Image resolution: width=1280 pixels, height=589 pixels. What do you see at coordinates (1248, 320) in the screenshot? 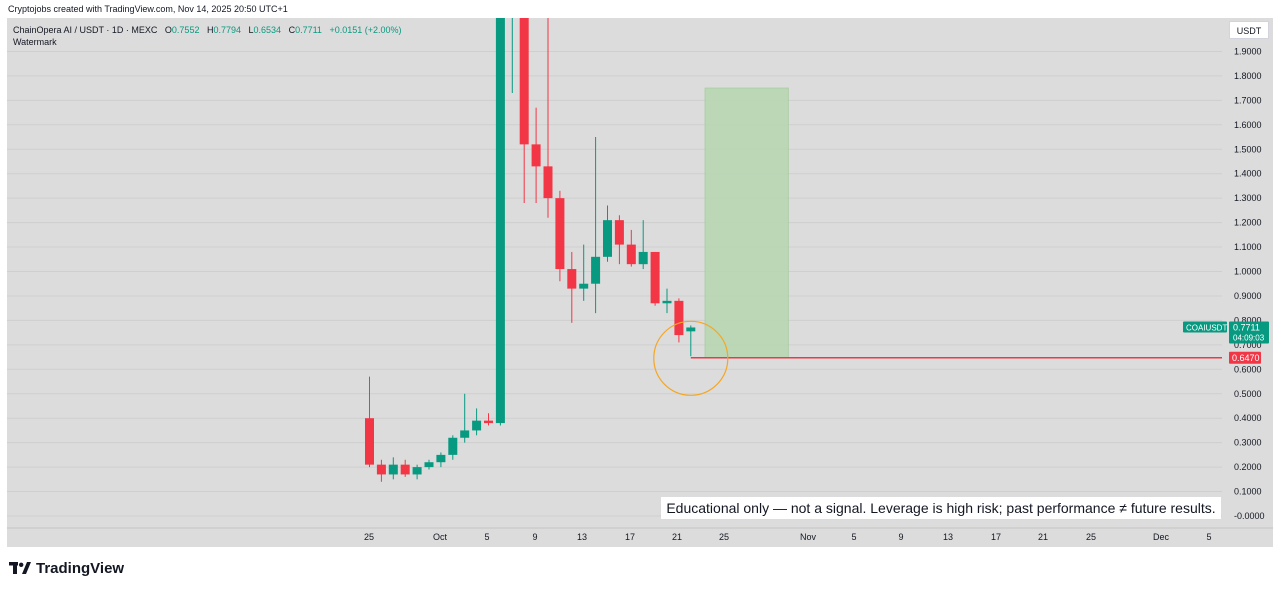
I see `y-tick-label: 0.8000` at bounding box center [1248, 320].